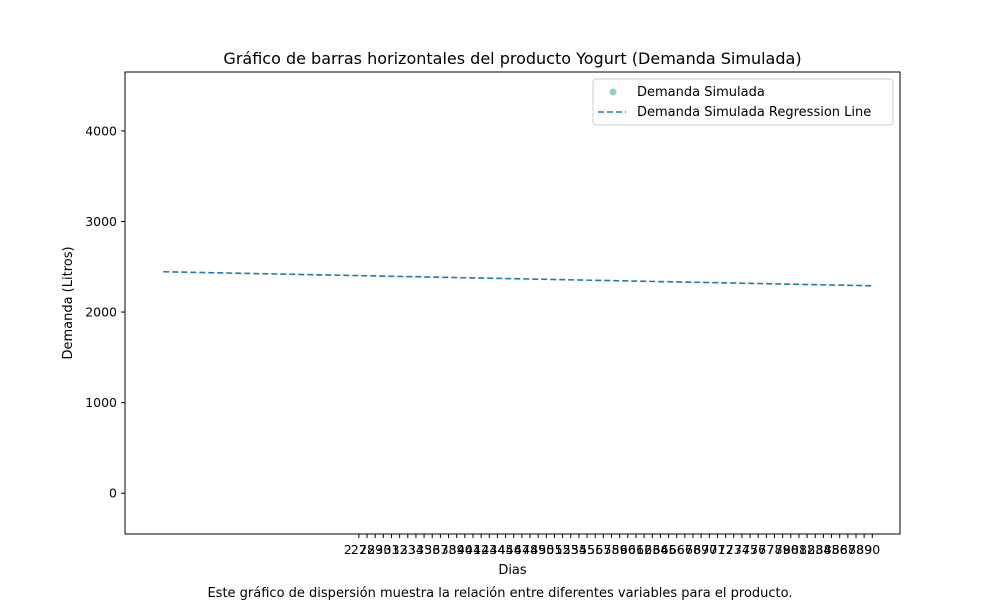  What do you see at coordinates (799, 549) in the screenshot?
I see `x-tick-label: 81` at bounding box center [799, 549].